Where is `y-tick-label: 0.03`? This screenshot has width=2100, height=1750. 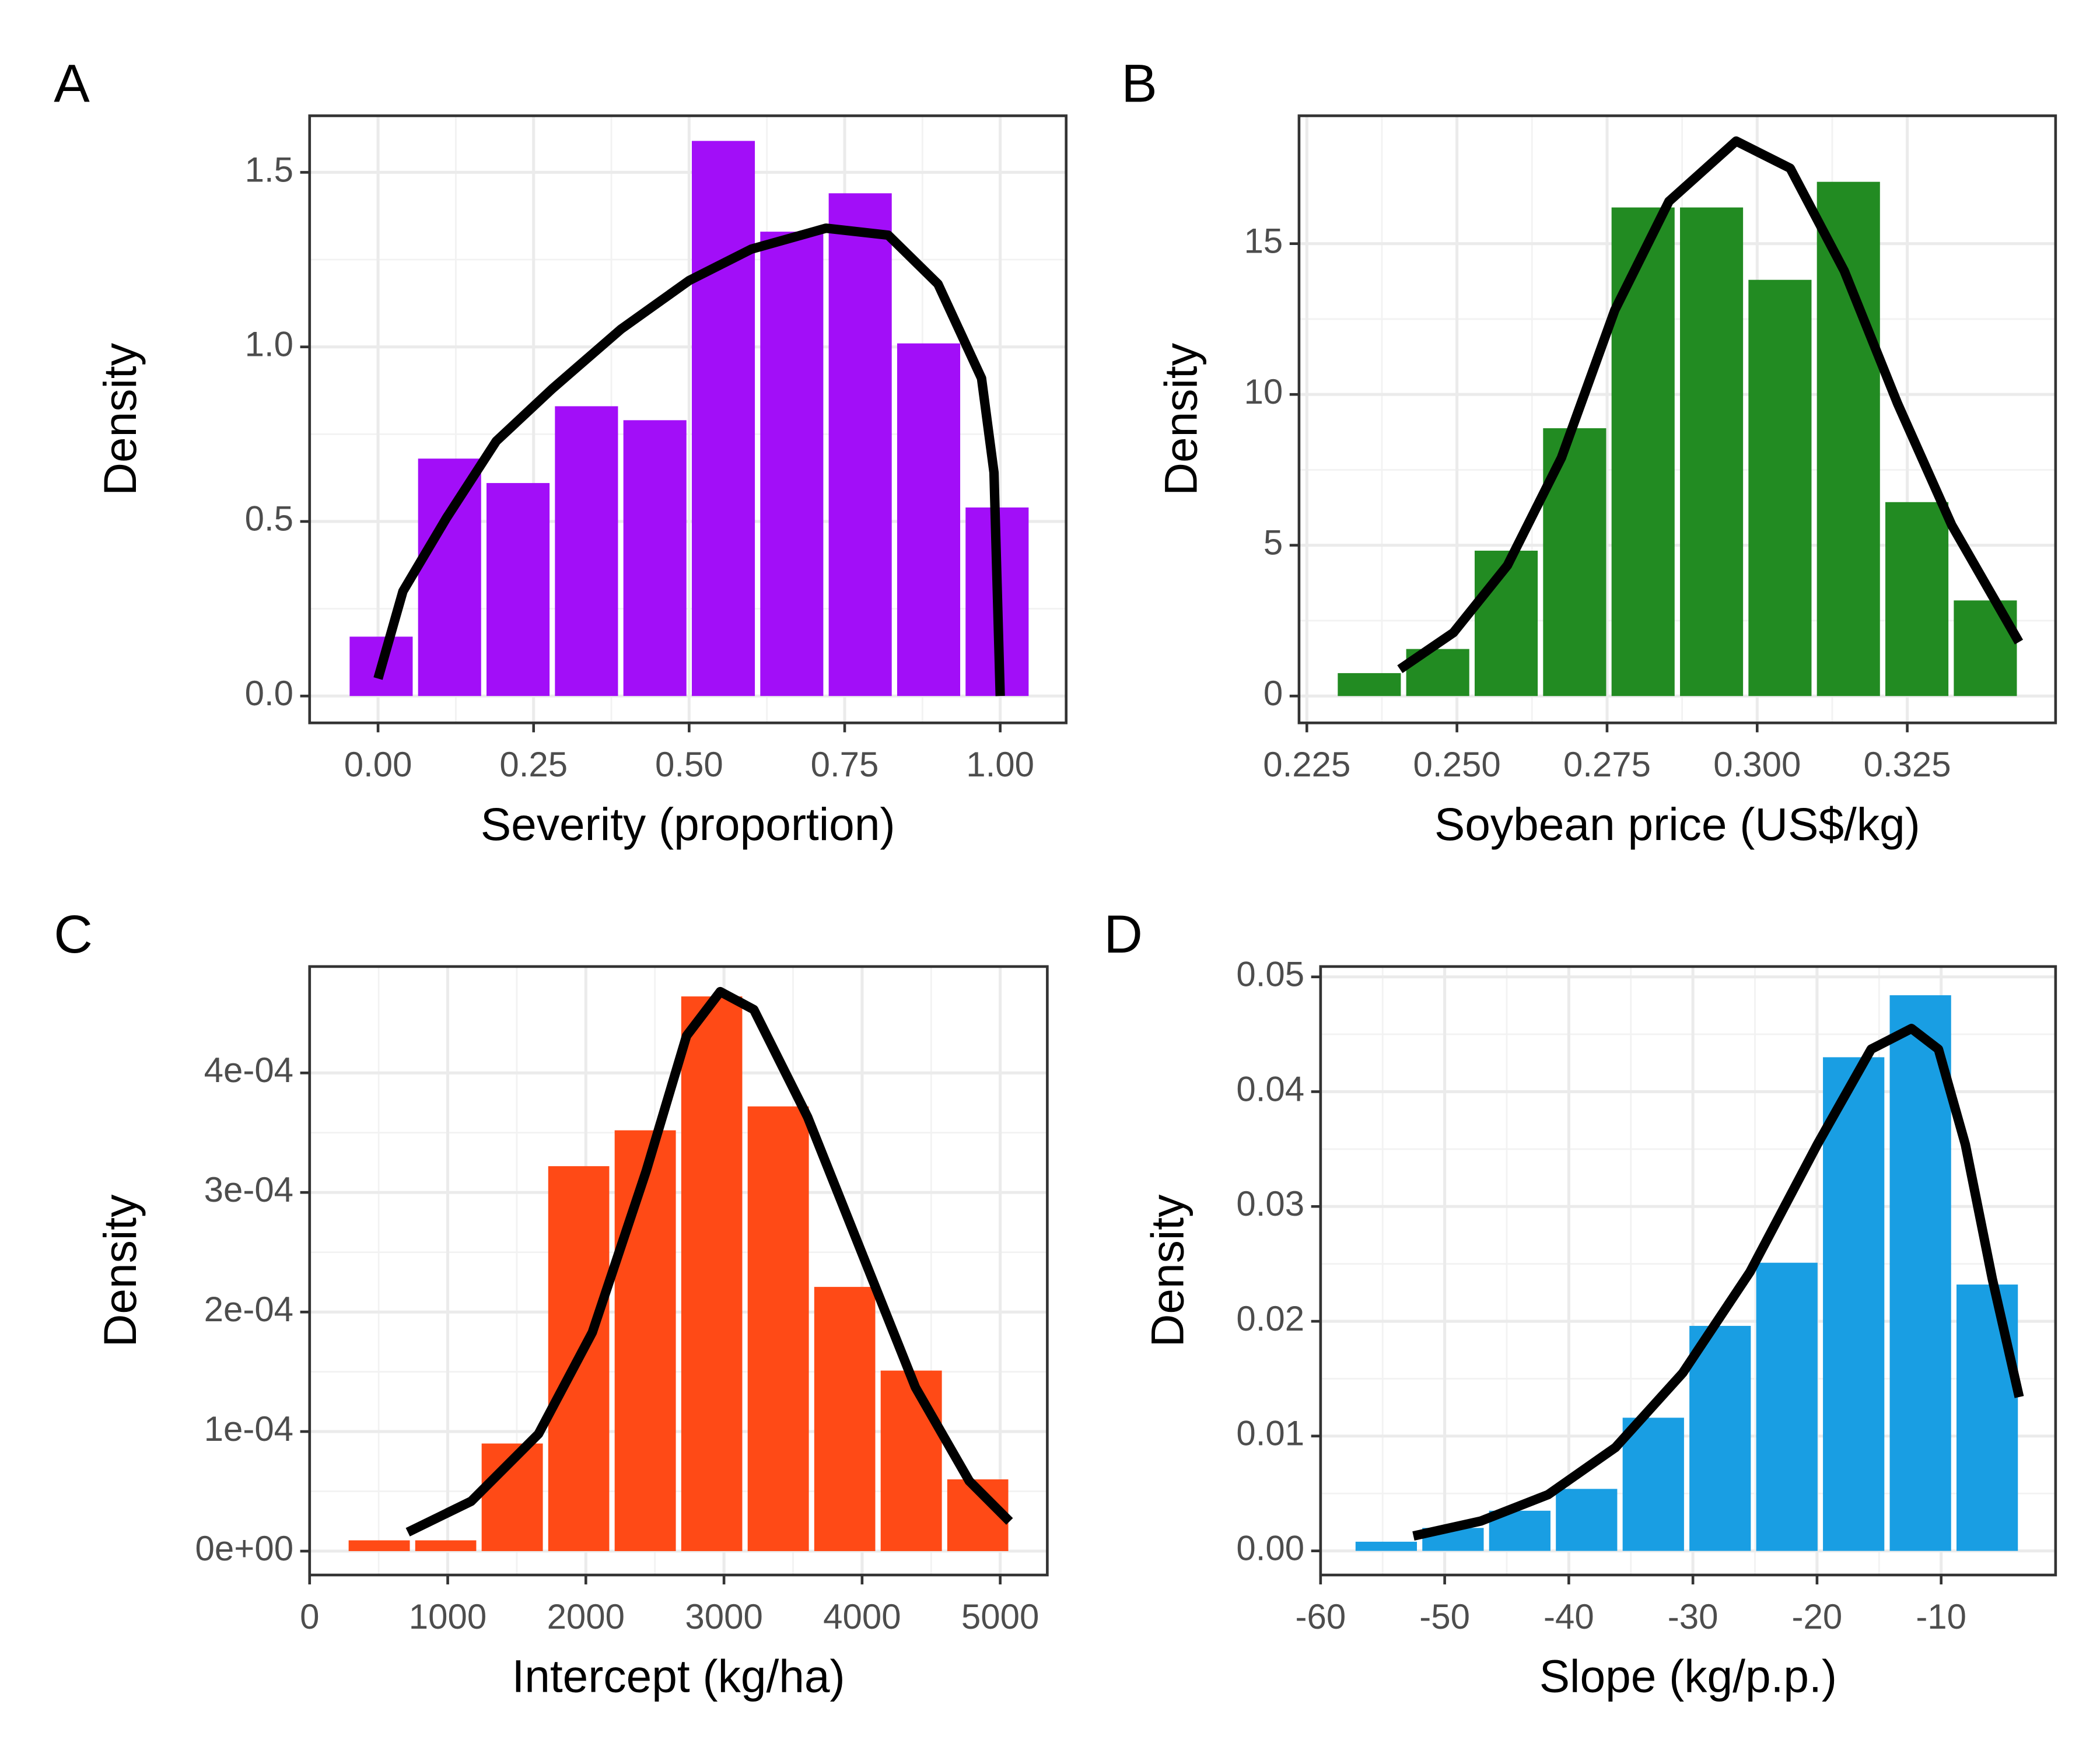 y-tick-label: 0.03 is located at coordinates (1270, 1203).